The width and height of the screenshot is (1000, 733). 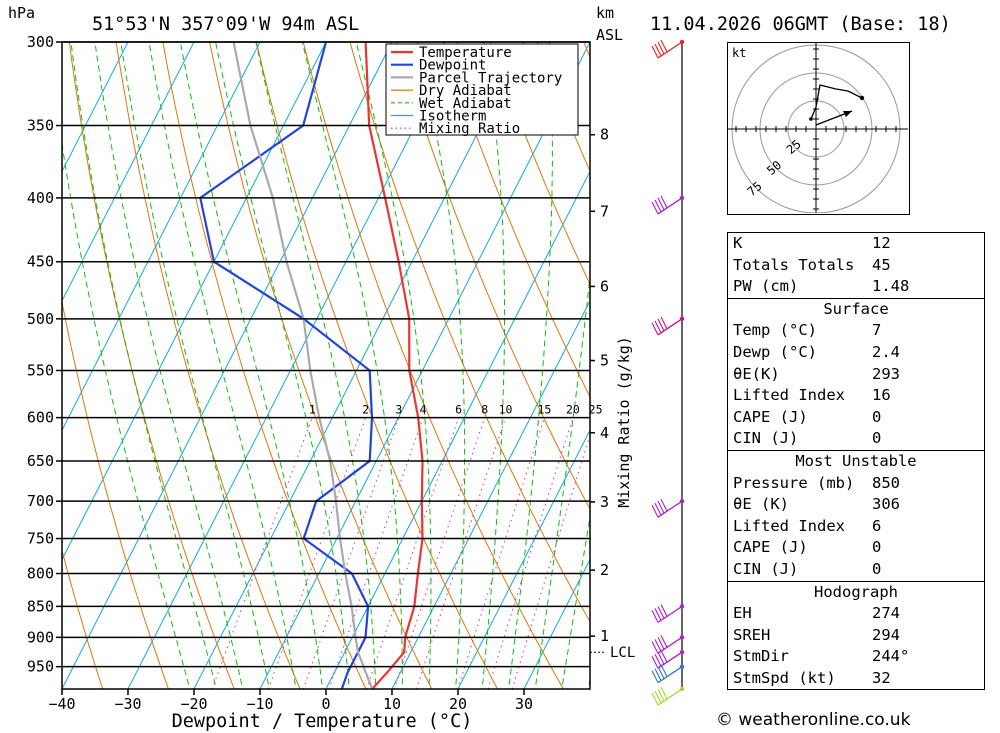 What do you see at coordinates (604, 433) in the screenshot?
I see `km-tick-label: 4` at bounding box center [604, 433].